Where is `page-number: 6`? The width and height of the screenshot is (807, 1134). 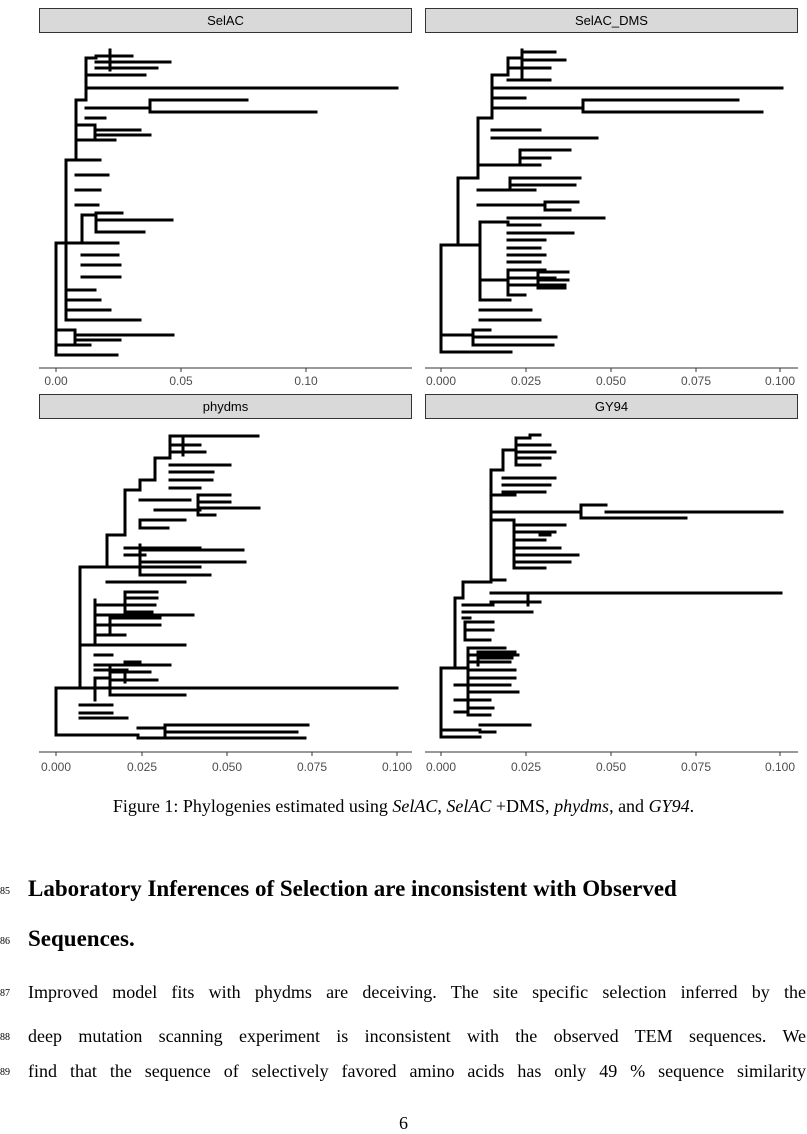 page-number: 6 is located at coordinates (403, 1123).